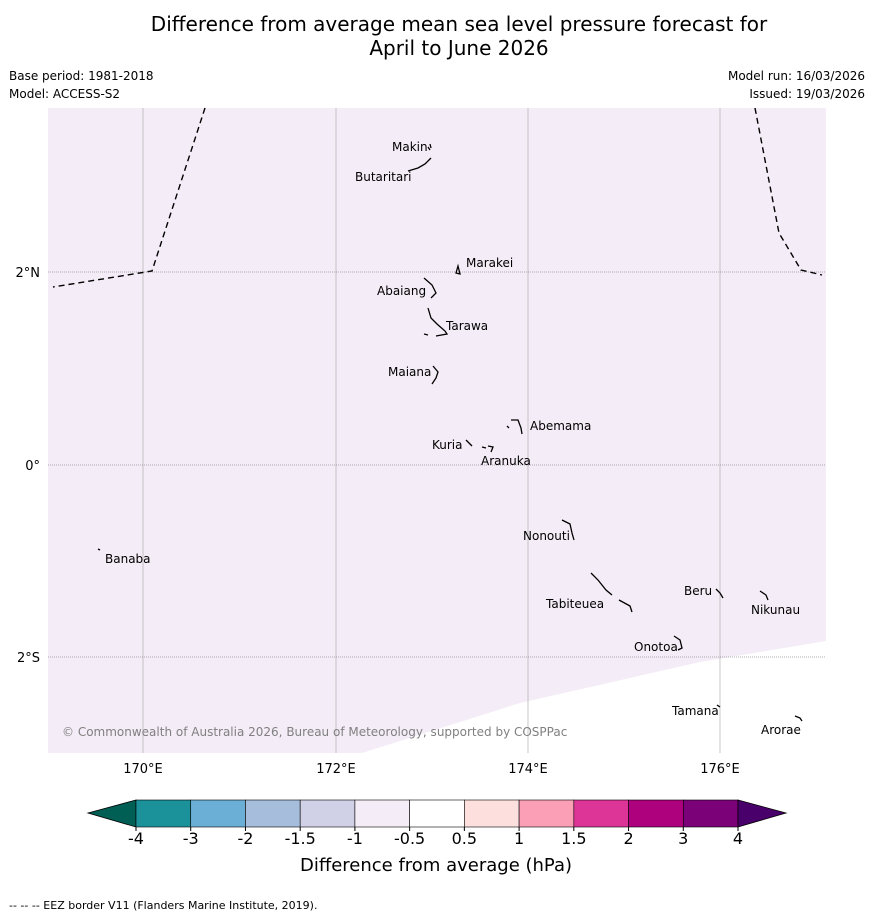 This screenshot has height=919, width=873. What do you see at coordinates (336, 769) in the screenshot?
I see `lon-label-172: 172°E` at bounding box center [336, 769].